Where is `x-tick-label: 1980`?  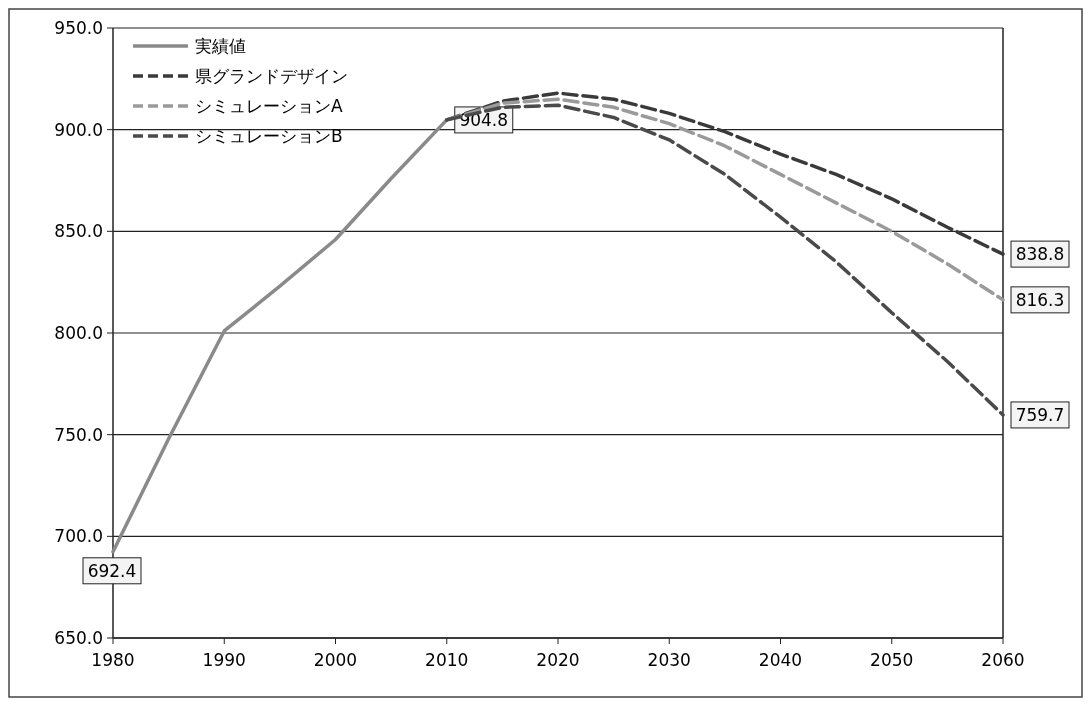 x-tick-label: 1980 is located at coordinates (113, 660).